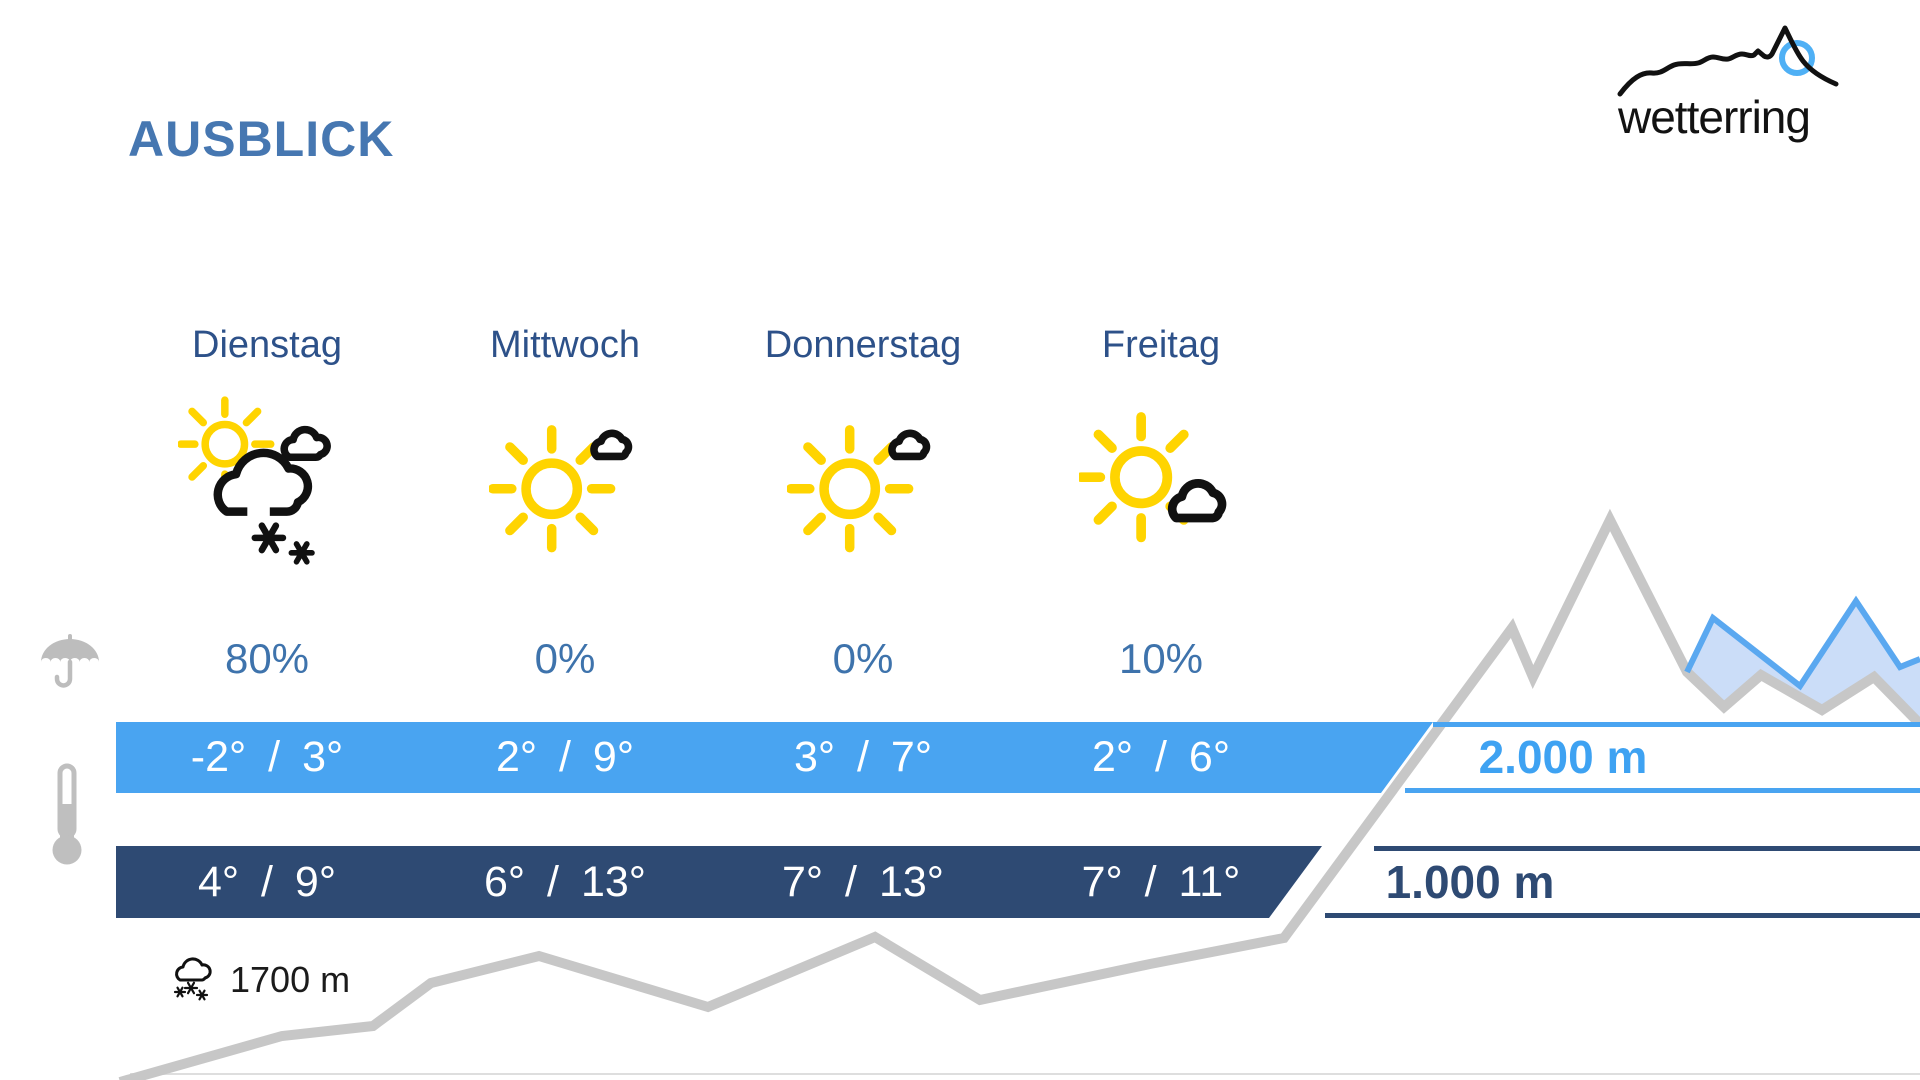 The width and height of the screenshot is (1920, 1080). Describe the element at coordinates (1563, 757) in the screenshot. I see `altitude-label-2000m: 2.000 m` at that location.